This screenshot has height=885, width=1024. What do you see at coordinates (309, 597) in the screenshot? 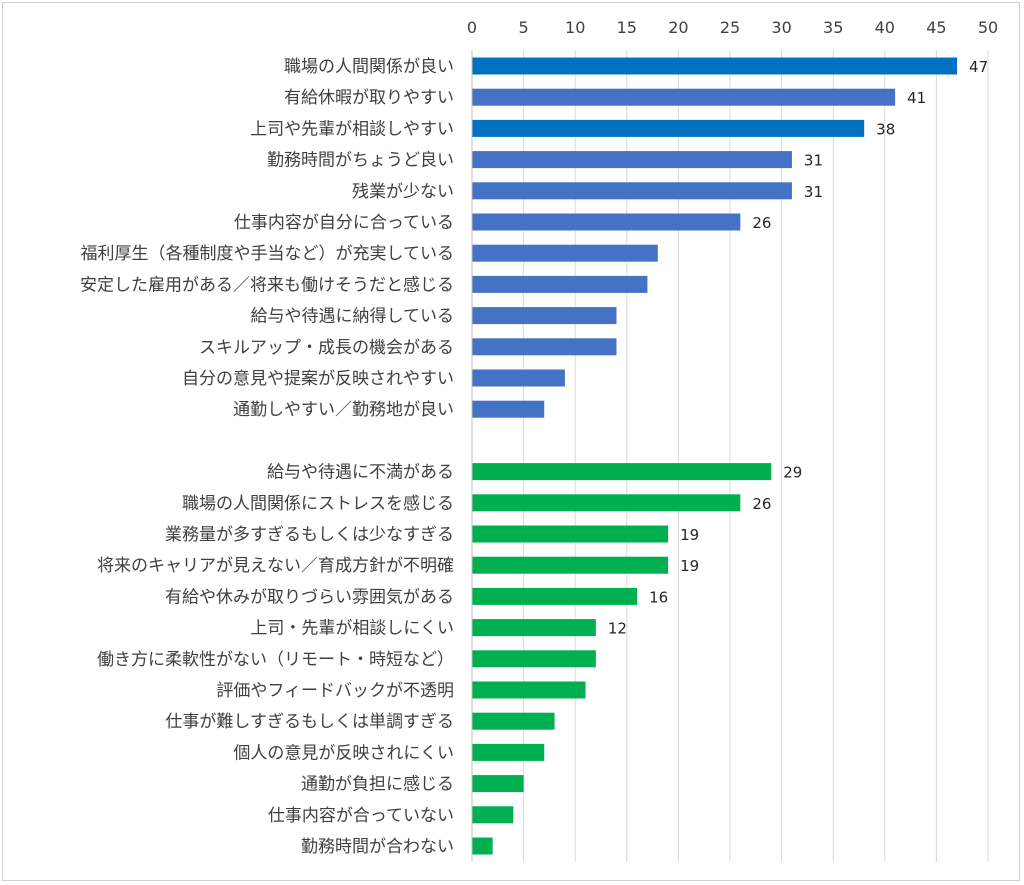
I see `category-label: 有給や休みが取りづらい雰囲気がある` at bounding box center [309, 597].